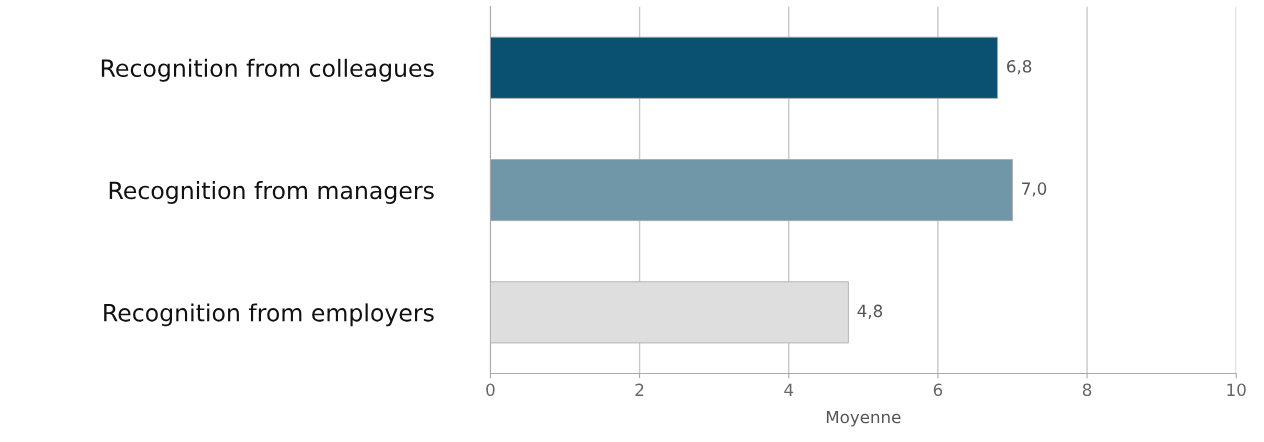 The image size is (1264, 442). Describe the element at coordinates (789, 389) in the screenshot. I see `x-tick-label: 4` at that location.